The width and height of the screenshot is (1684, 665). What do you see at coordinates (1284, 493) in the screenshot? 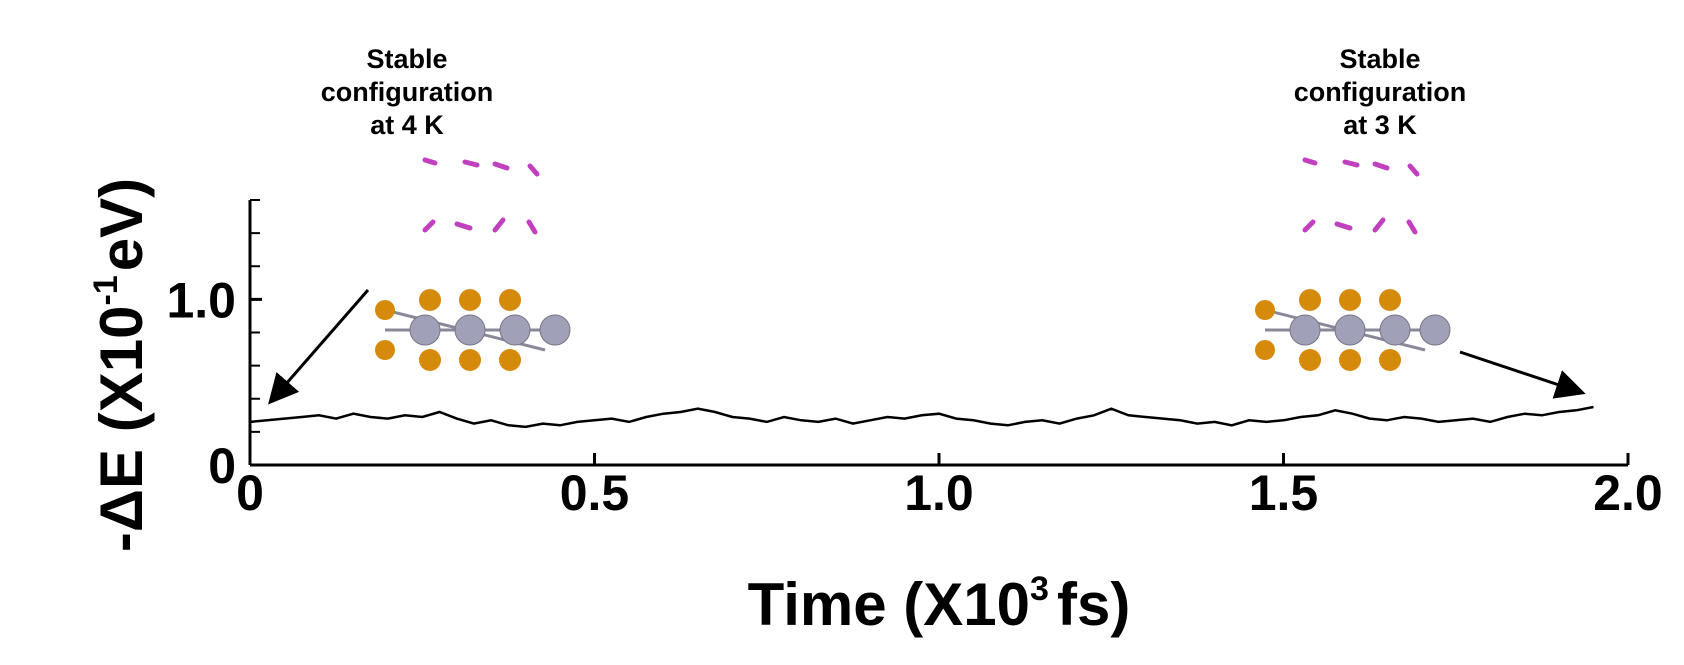
I see `x-tick-label: 1.5` at bounding box center [1284, 493].